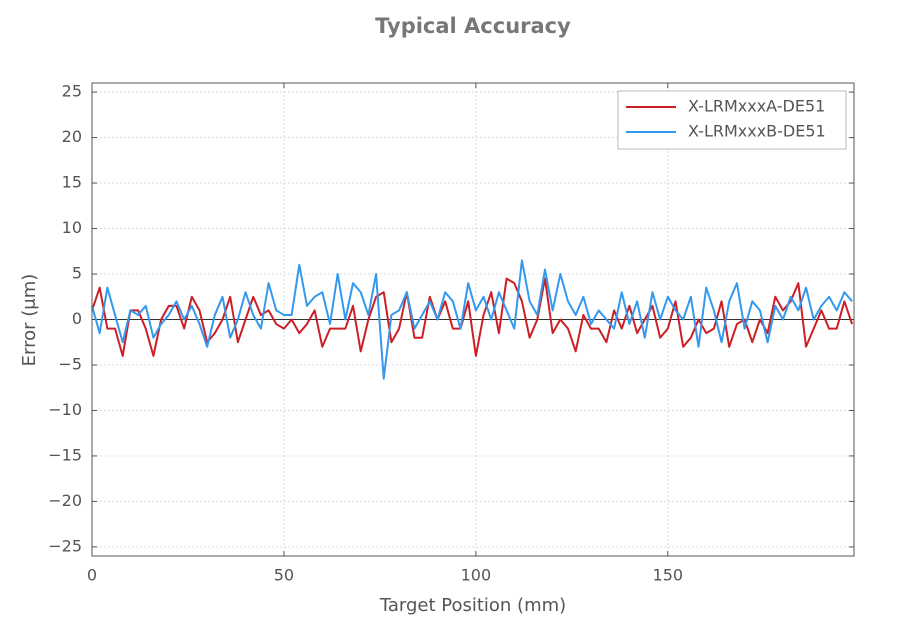 The image size is (908, 631). Describe the element at coordinates (65, 409) in the screenshot. I see `y-tick-label: −10` at that location.